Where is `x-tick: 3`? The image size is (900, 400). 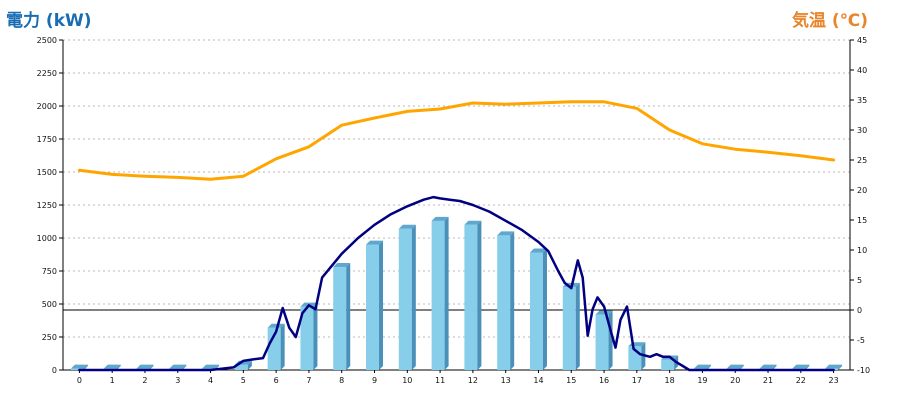
x-tick: 3 is located at coordinates (177, 380).